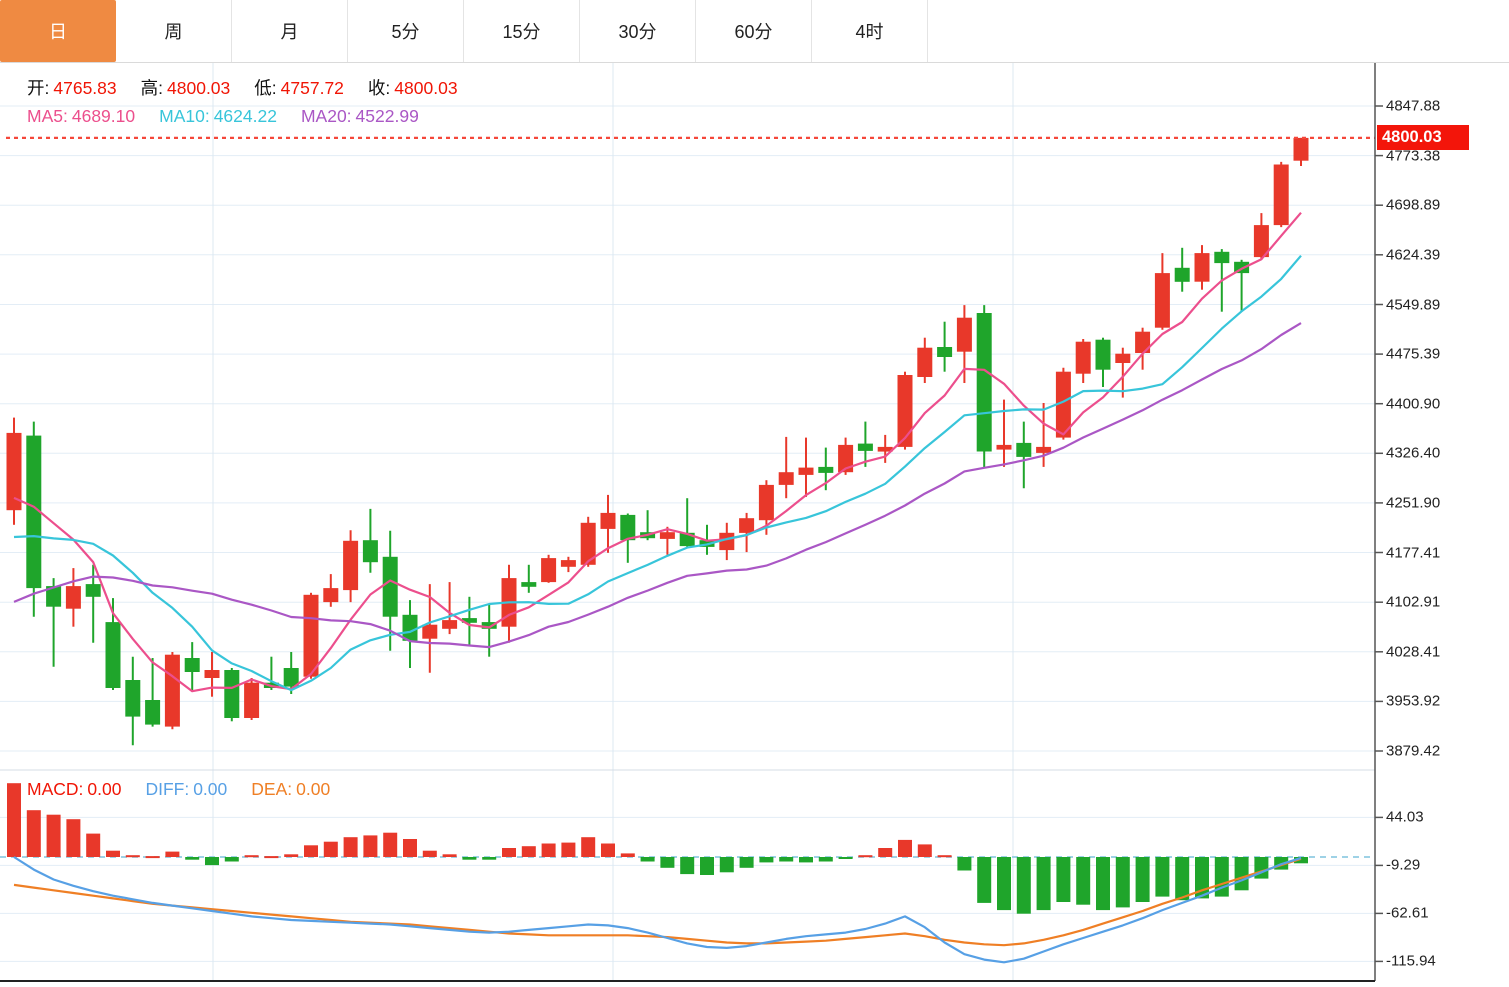 Image resolution: width=1509 pixels, height=987 pixels. Describe the element at coordinates (291, 789) in the screenshot. I see `dea-value-readout: DEA: 0.00` at that location.